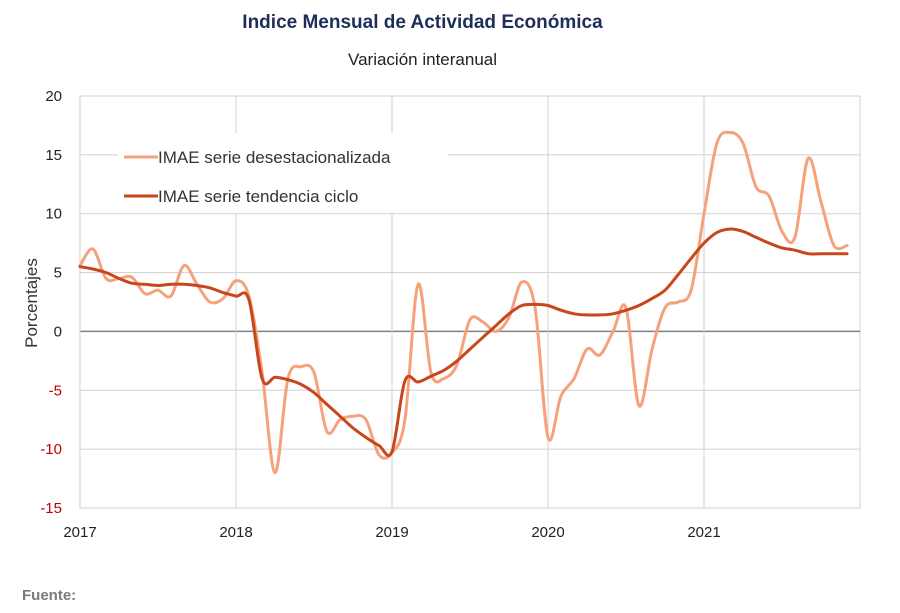  Describe the element at coordinates (53, 155) in the screenshot. I see `y-tick-label: 15` at that location.